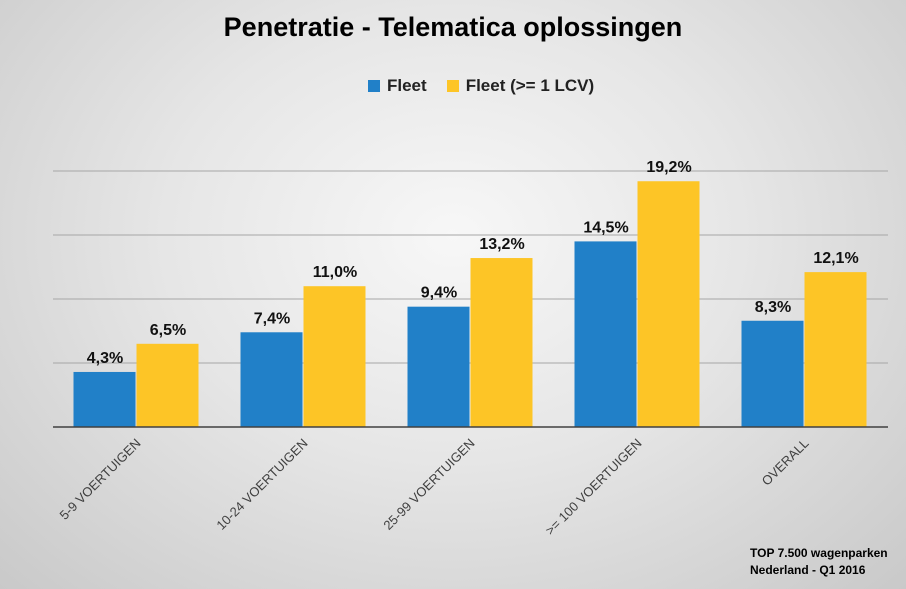 The width and height of the screenshot is (906, 589). Describe the element at coordinates (335, 272) in the screenshot. I see `data-label: 11,0%` at that location.